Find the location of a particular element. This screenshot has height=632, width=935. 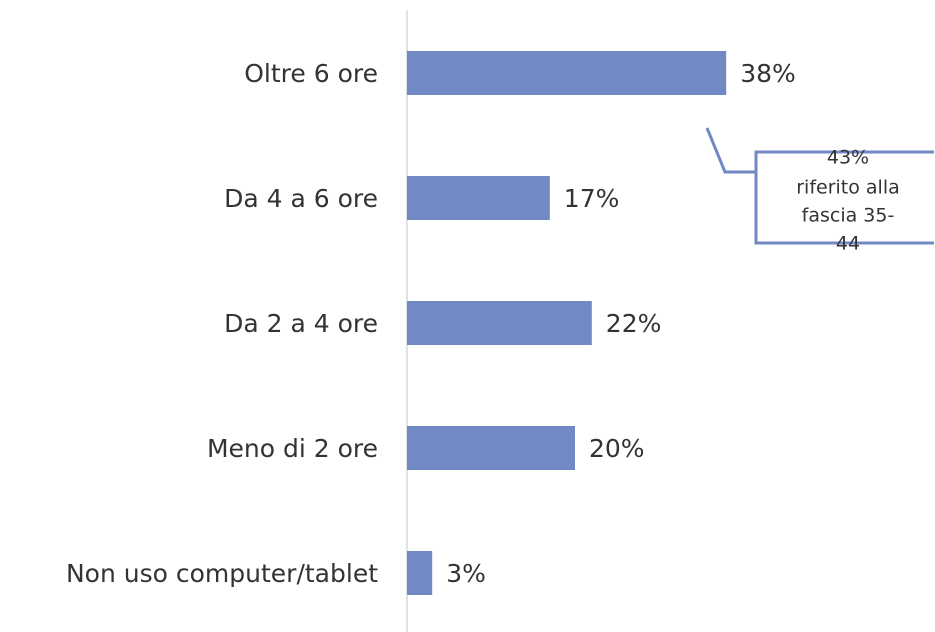

value-label: 20% is located at coordinates (617, 448).